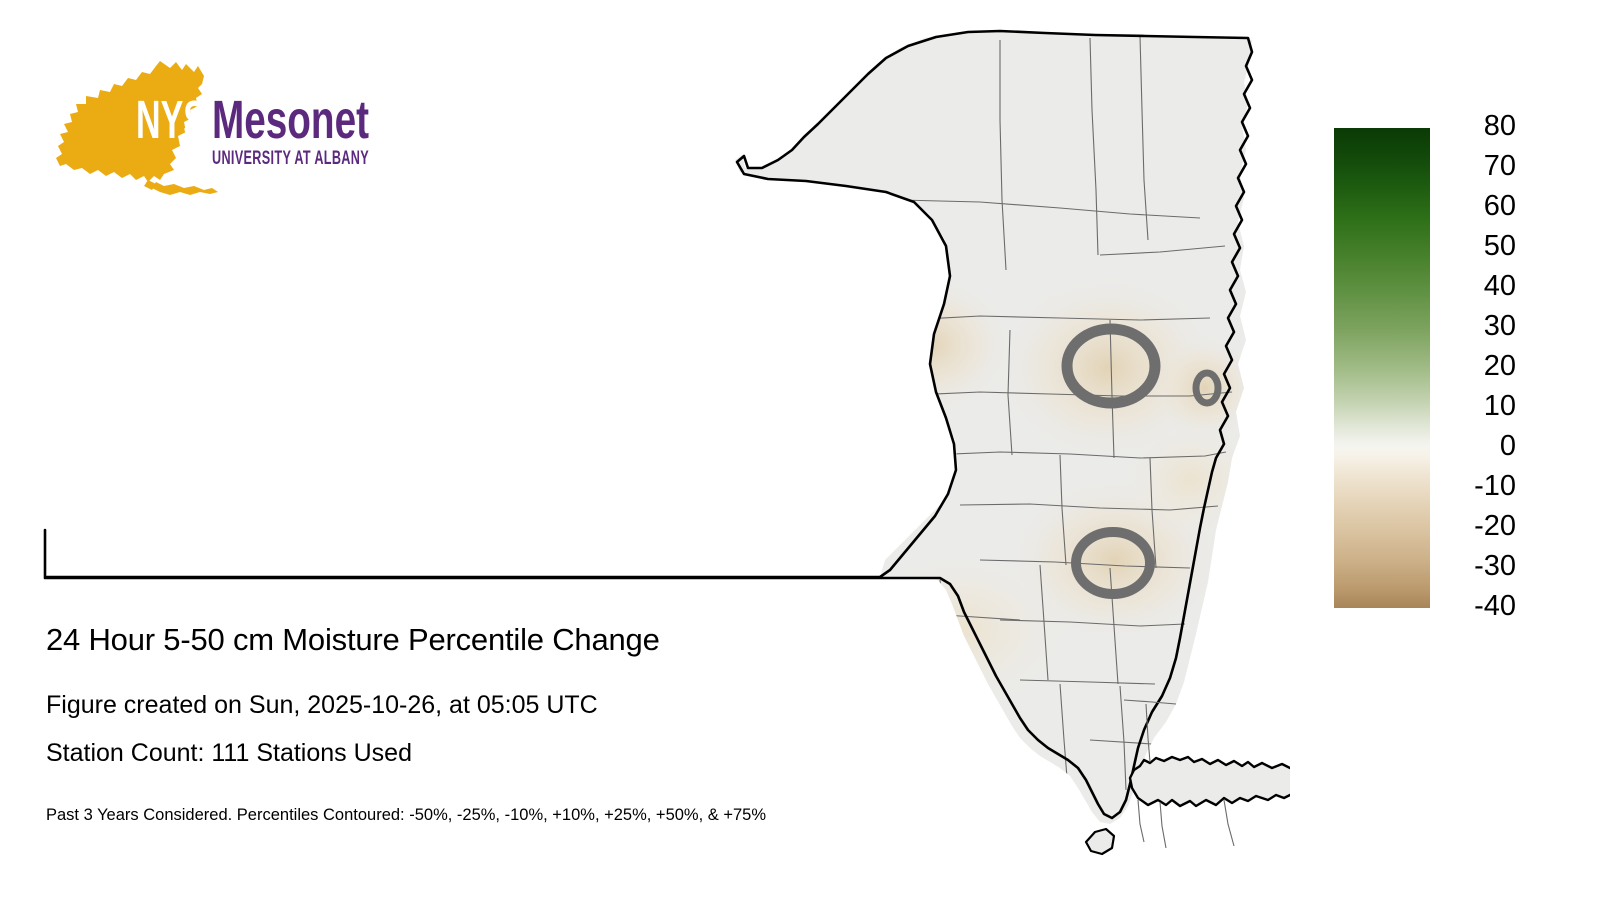  I want to click on anomaly-blob-west-tan, so click(640, 470).